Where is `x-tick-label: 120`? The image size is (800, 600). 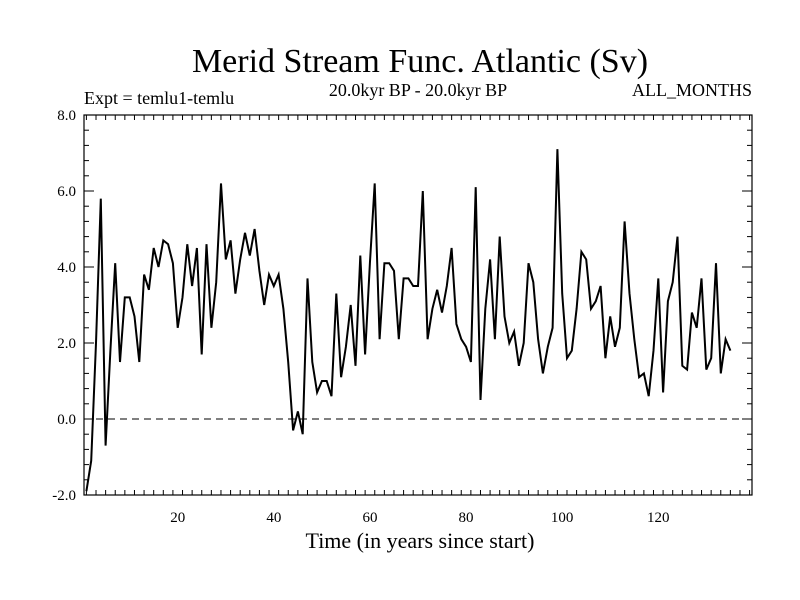 x-tick-label: 120 is located at coordinates (658, 518).